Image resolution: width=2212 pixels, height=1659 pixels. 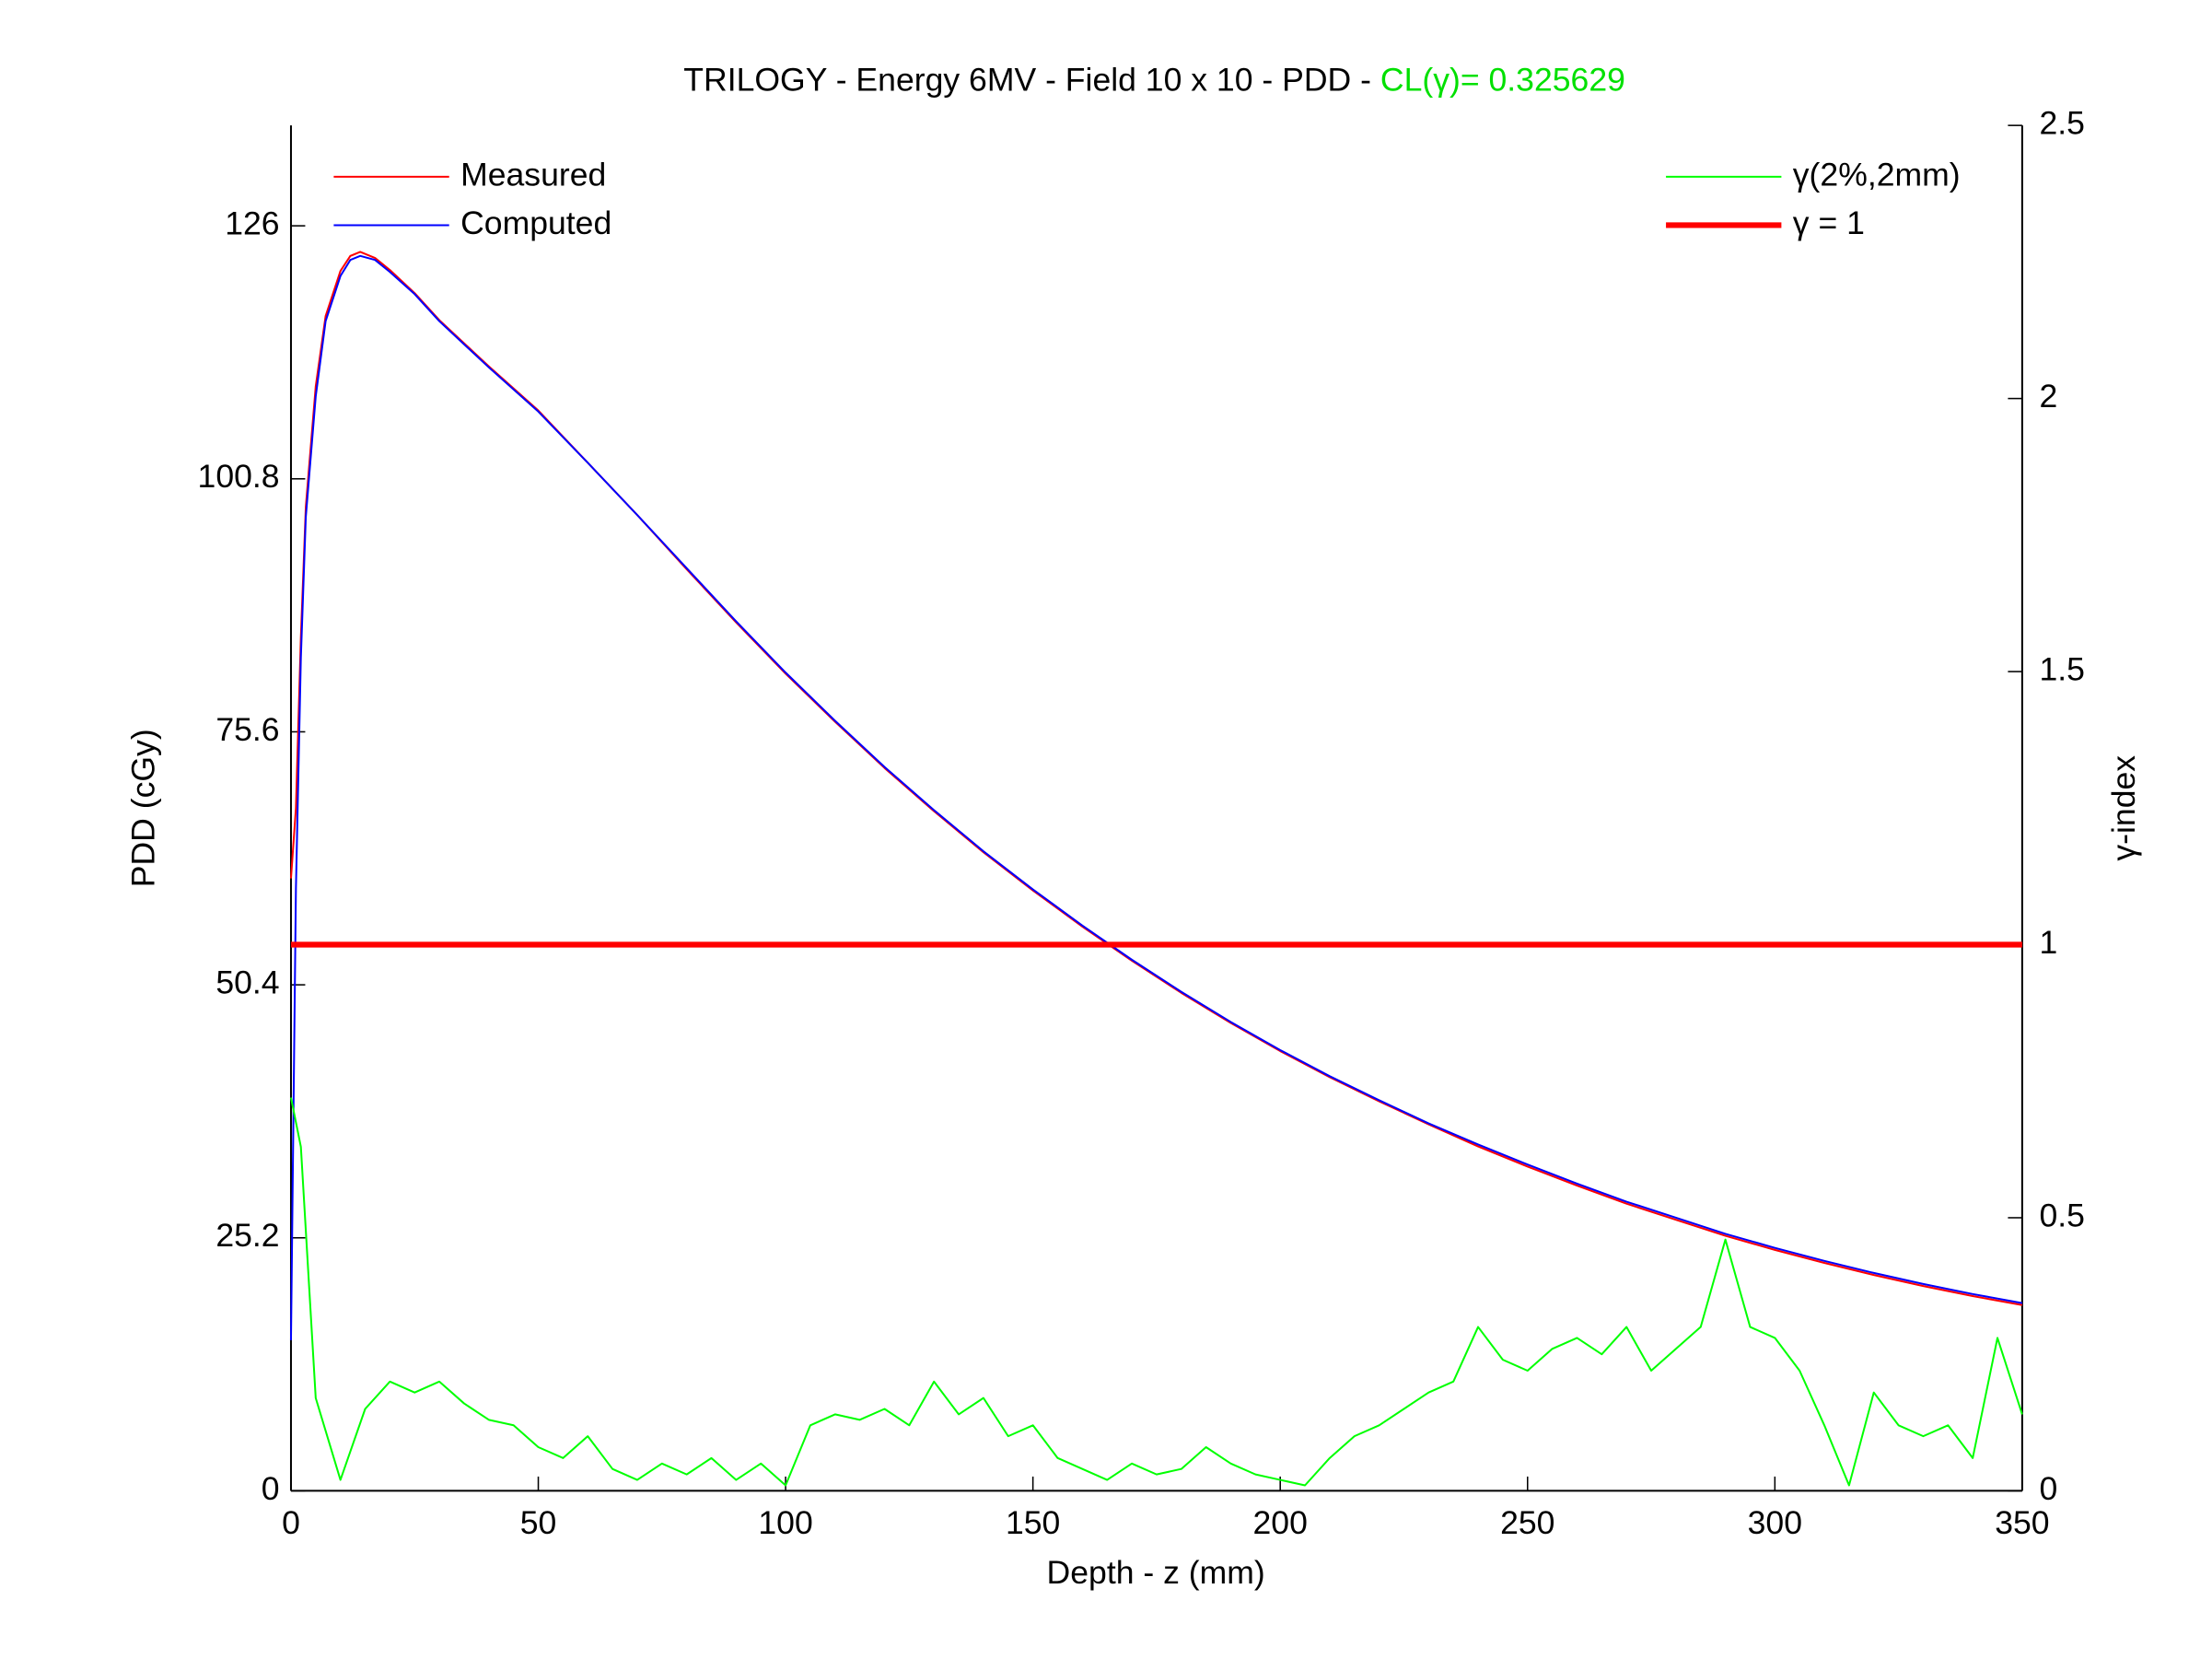 I want to click on x-tick-label: 100, so click(x=785, y=1522).